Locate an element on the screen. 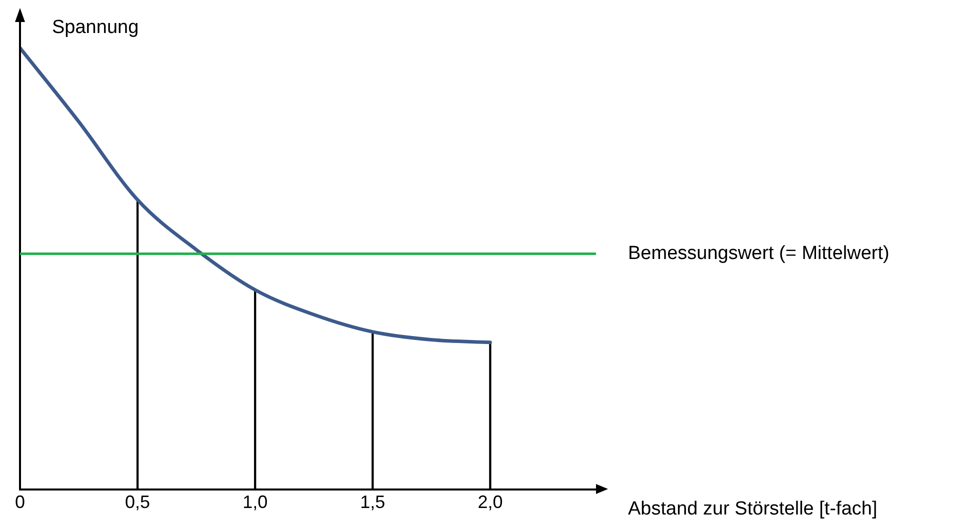 This screenshot has height=521, width=961. x-tick-label: 0 is located at coordinates (20, 502).